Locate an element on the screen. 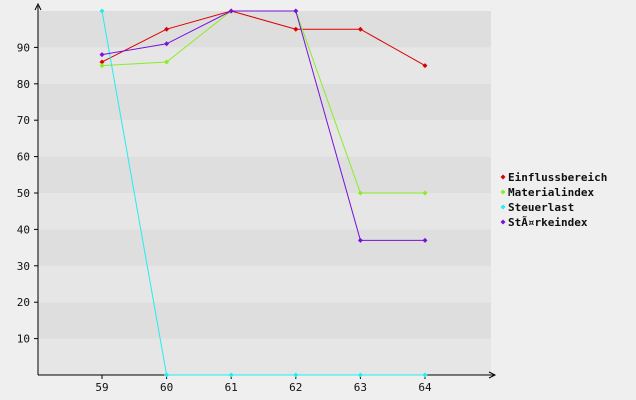  y-tick-label: 90 is located at coordinates (23, 47).